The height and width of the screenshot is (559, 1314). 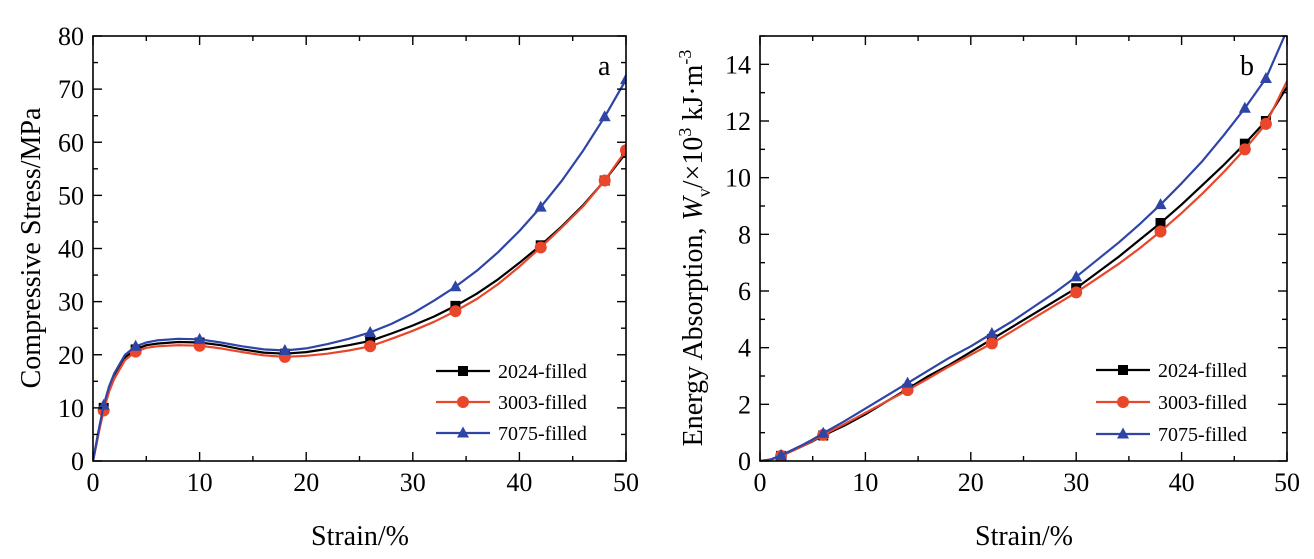 I want to click on y-axis-title-b: Energy Absorption, Wv/×103 kJ·m-3, so click(x=694, y=248).